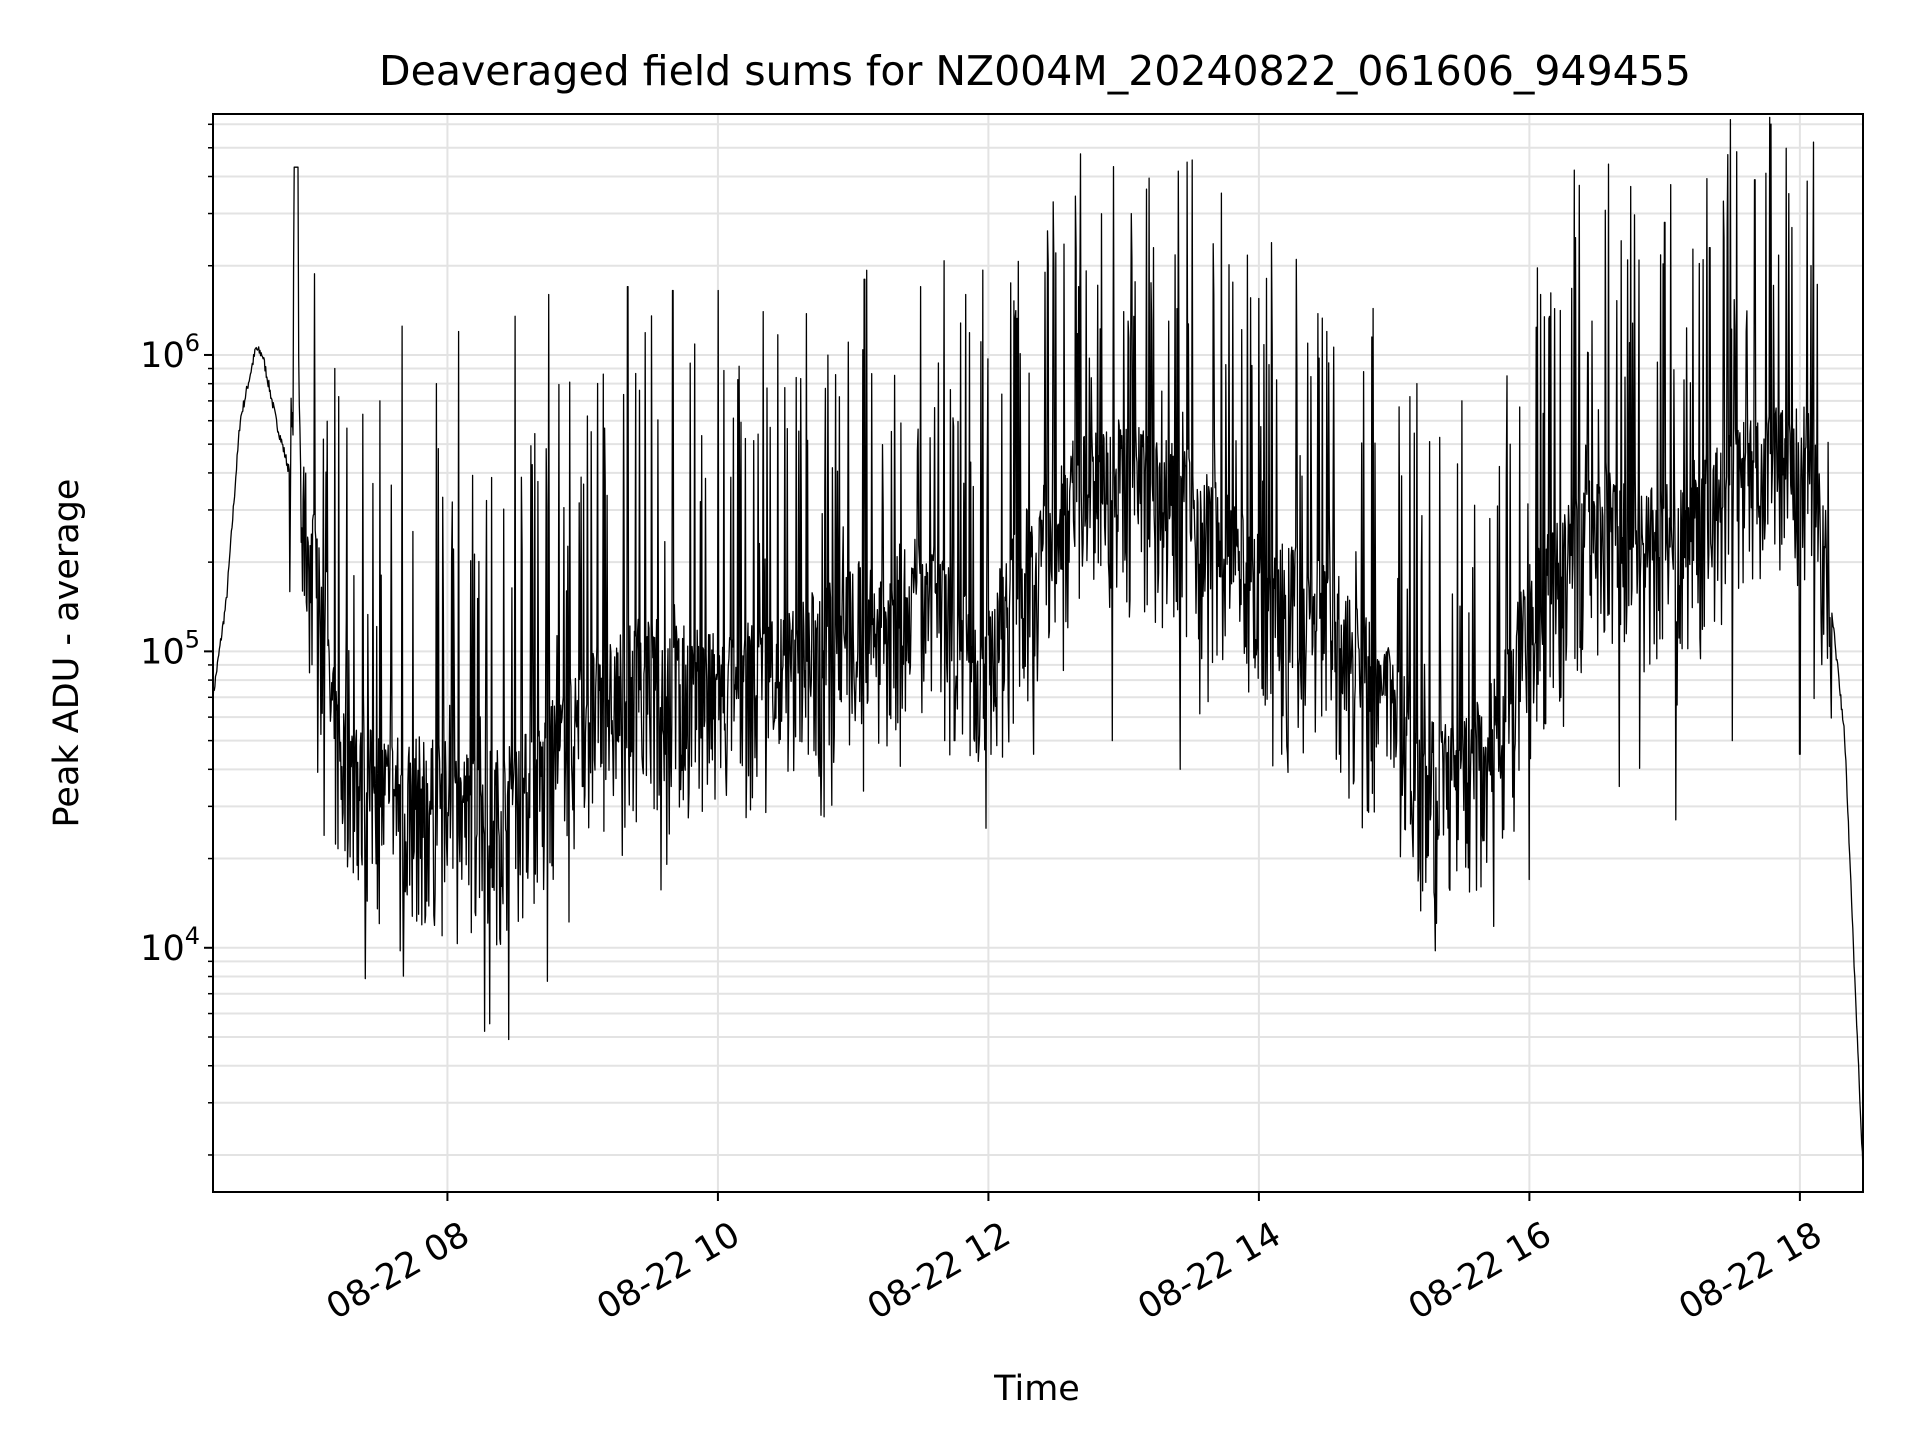 The image size is (1920, 1440). I want to click on y-tick-label: 10⁵, so click(170, 648).